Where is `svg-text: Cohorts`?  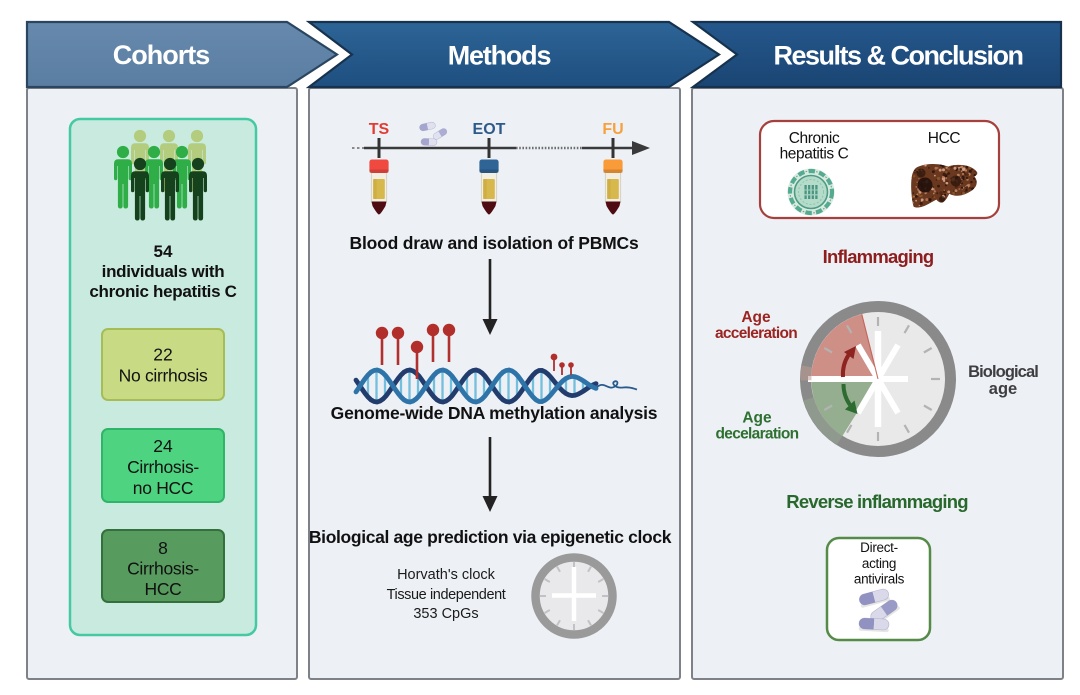
svg-text: Cohorts is located at coordinates (161, 55).